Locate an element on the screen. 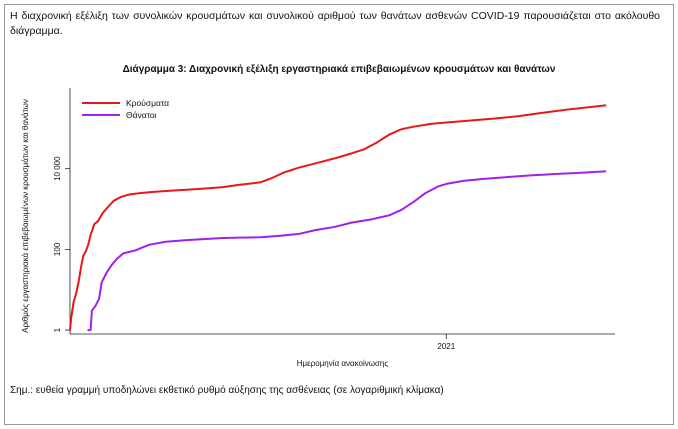  y-tick-label: 10 000 is located at coordinates (57, 168).